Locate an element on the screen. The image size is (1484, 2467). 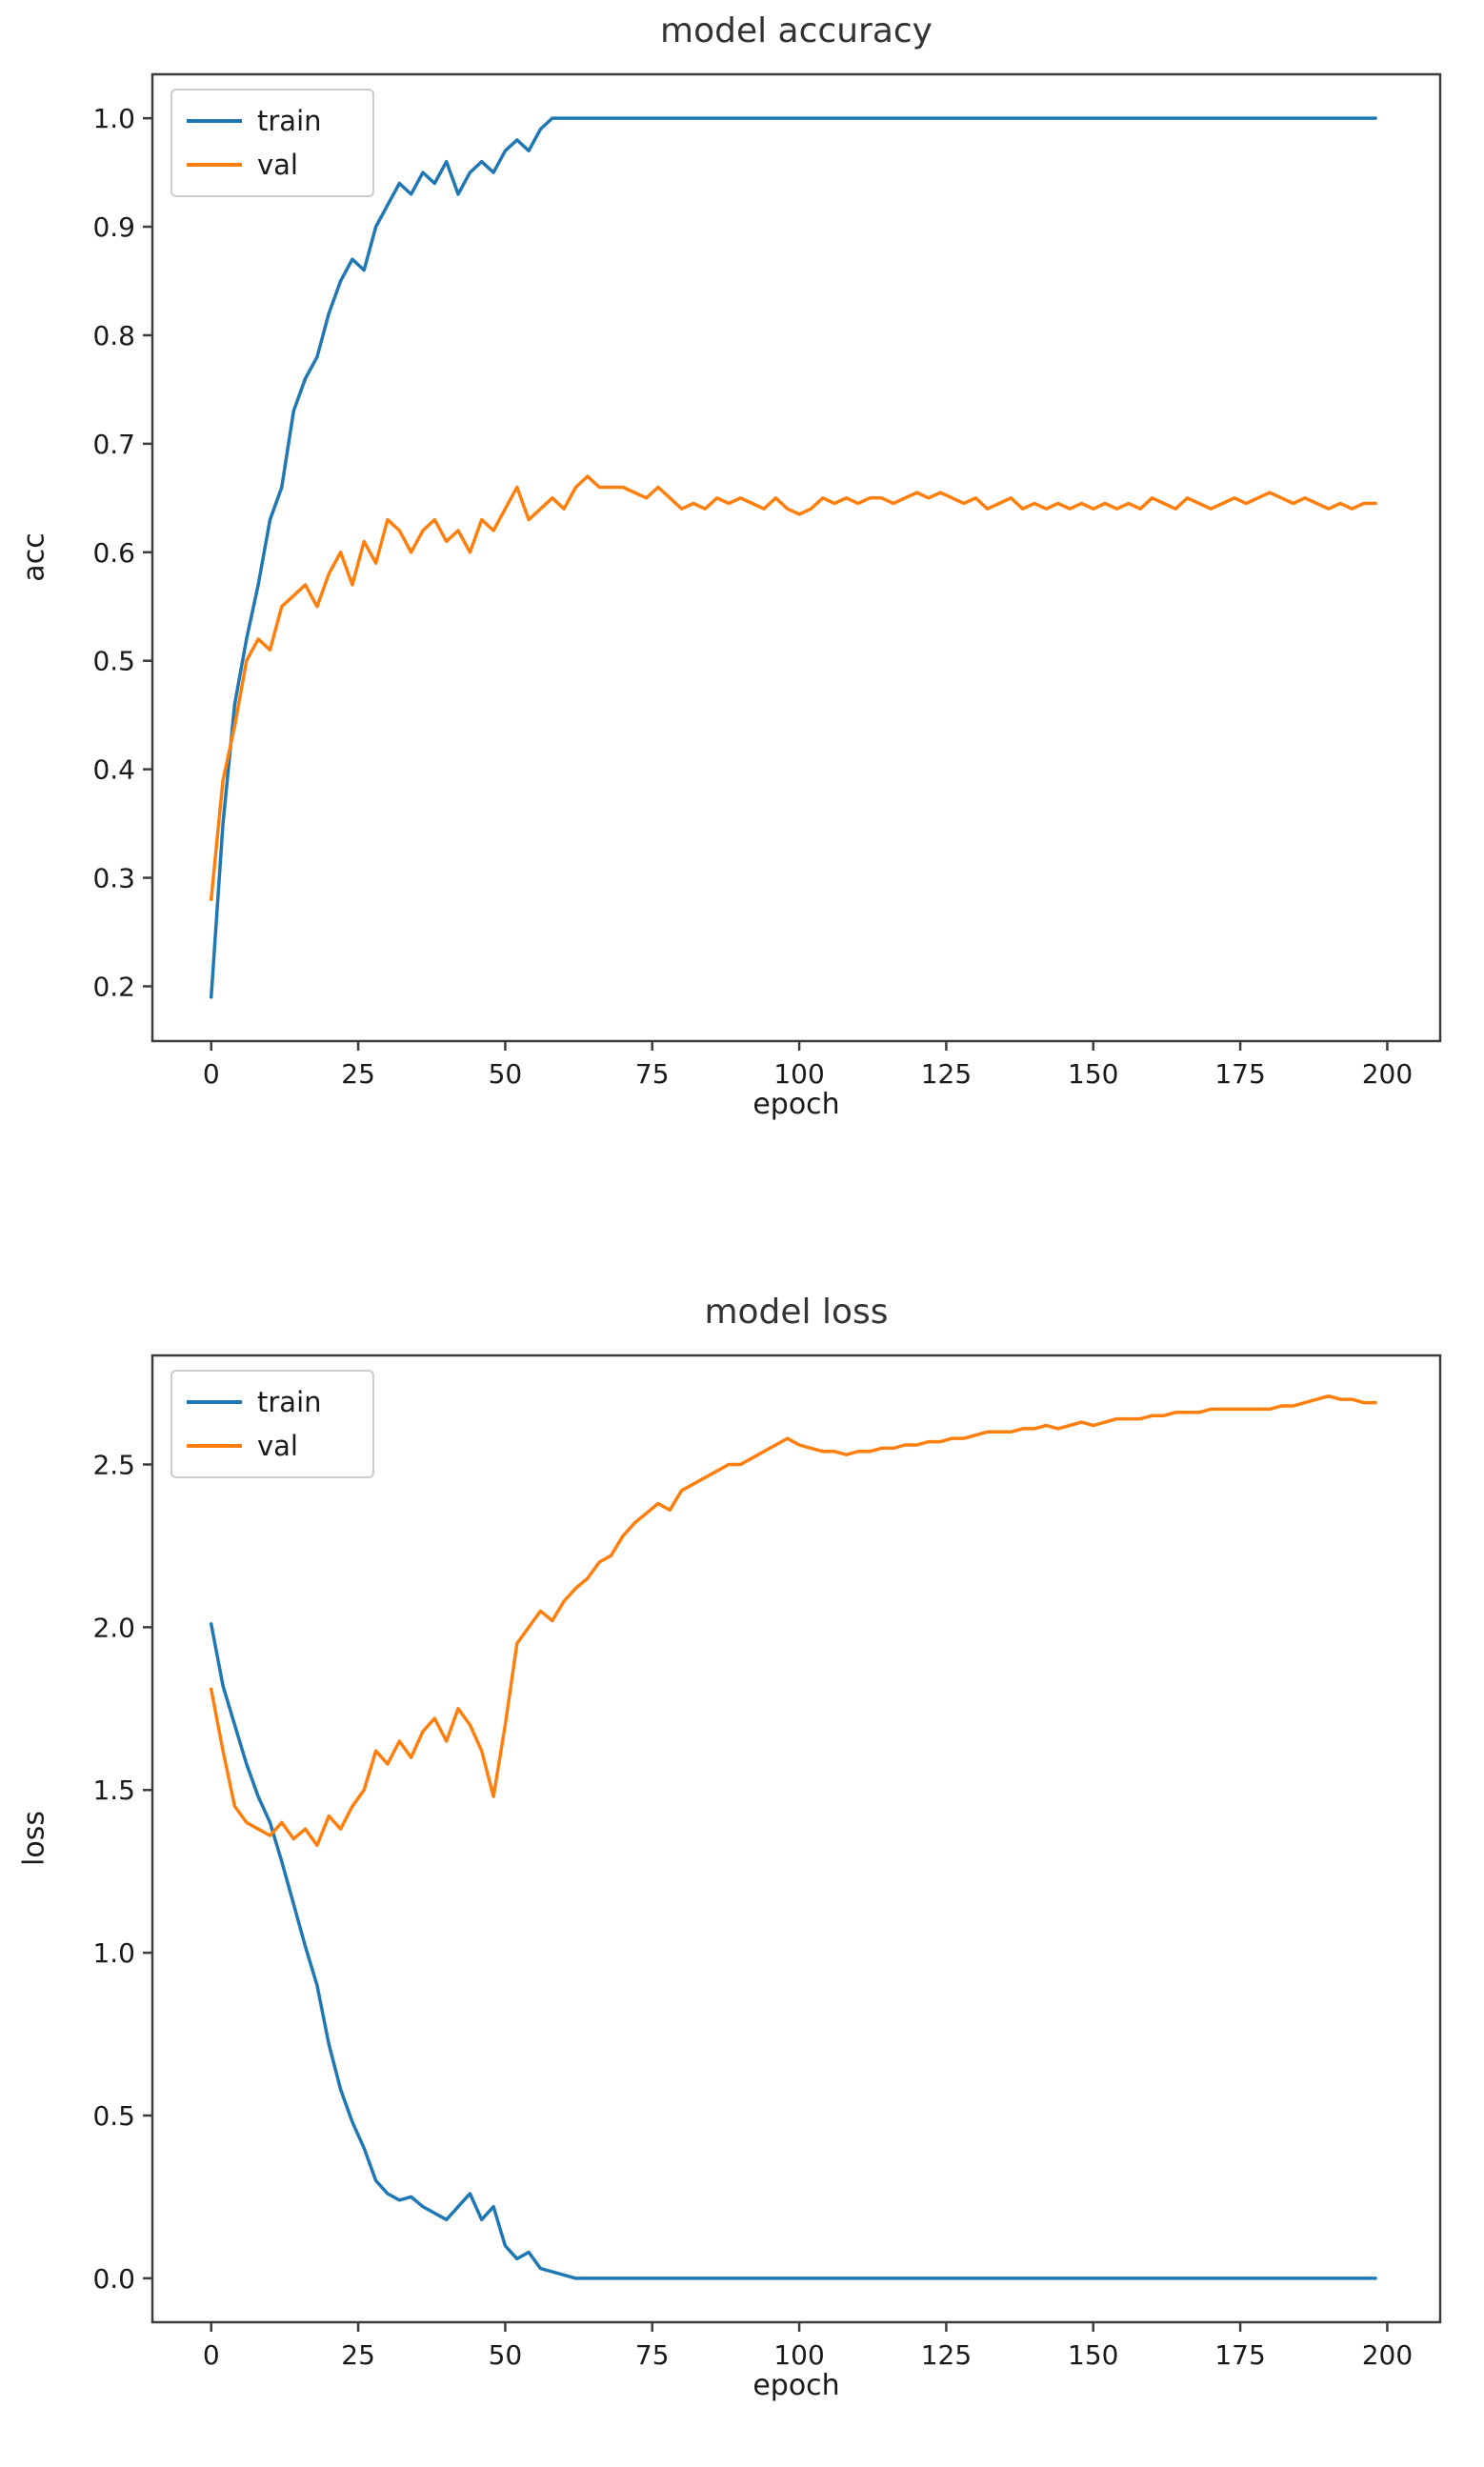
y-tick-label: 0.7 is located at coordinates (114, 444).